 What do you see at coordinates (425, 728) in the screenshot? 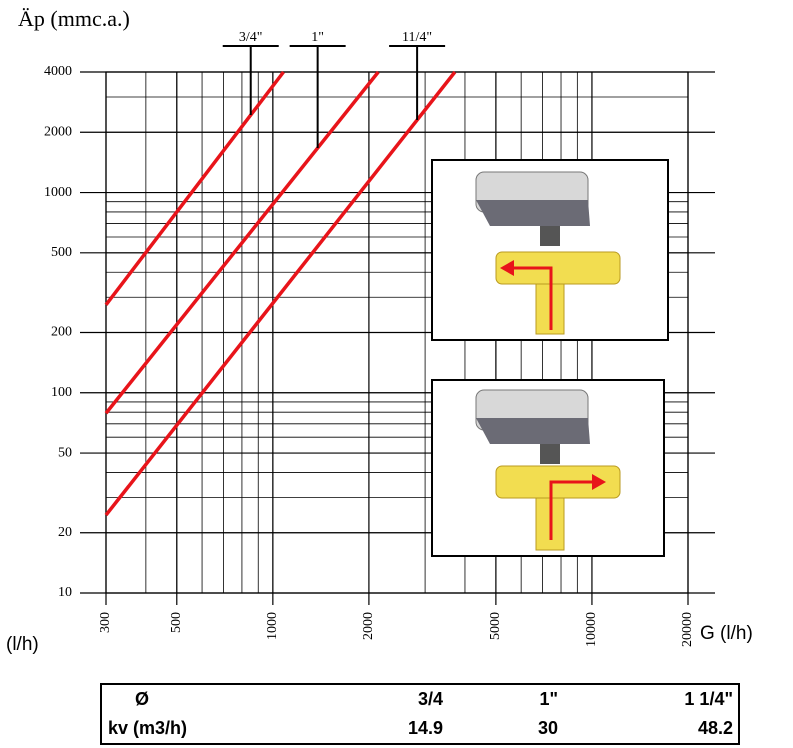
I see `table-cell: 14.9` at bounding box center [425, 728].